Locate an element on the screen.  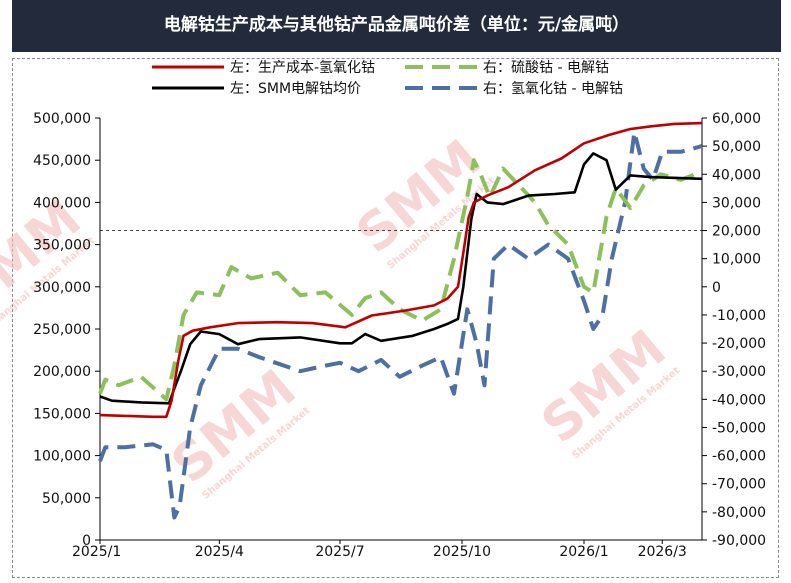
y-left-tick-label: 400,000 is located at coordinates (62, 203).